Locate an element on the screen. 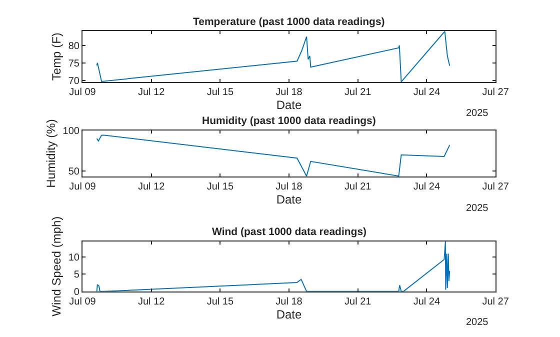 The height and width of the screenshot is (337, 560). y-tick-label: 100 is located at coordinates (71, 131).